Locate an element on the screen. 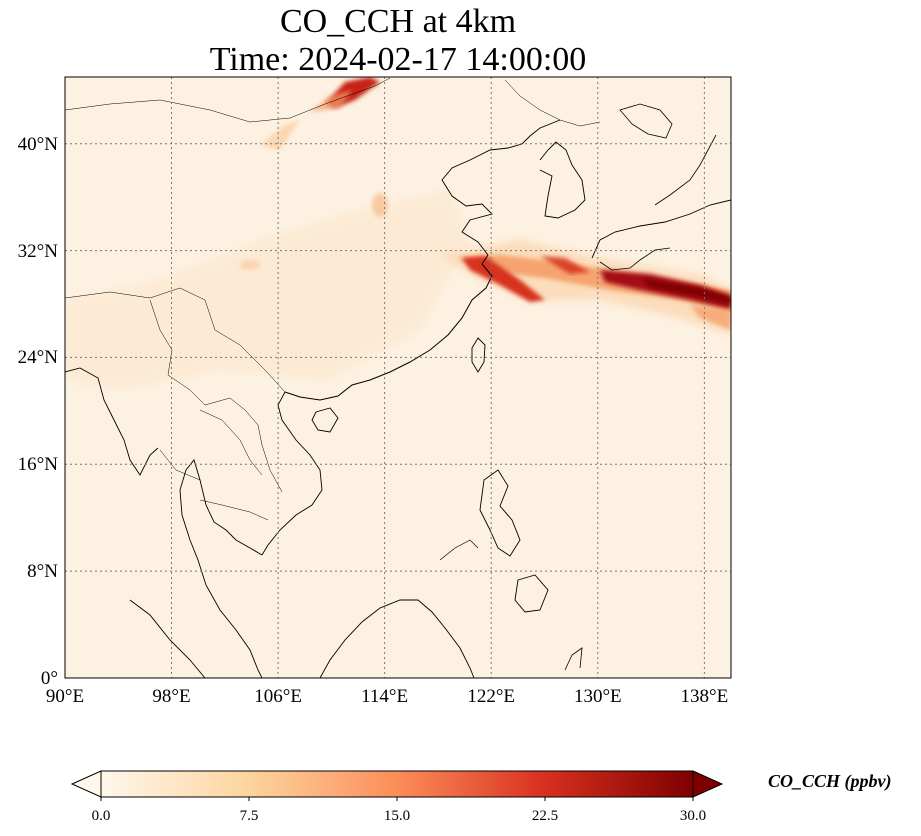 This screenshot has height=836, width=921. colorbar-tick-label: 30.0 is located at coordinates (693, 816).